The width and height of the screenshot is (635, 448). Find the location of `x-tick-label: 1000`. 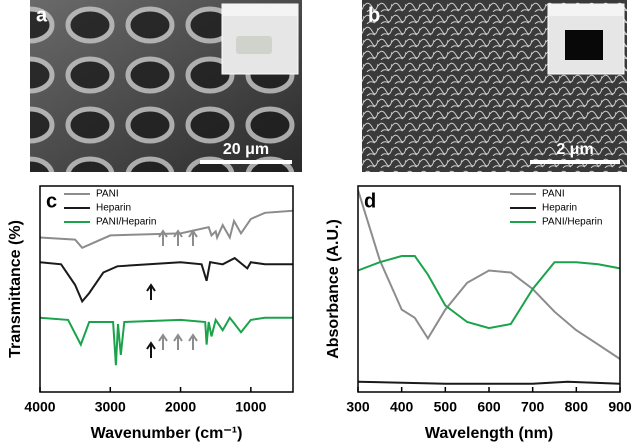

x-tick-label: 1000 is located at coordinates (250, 407).